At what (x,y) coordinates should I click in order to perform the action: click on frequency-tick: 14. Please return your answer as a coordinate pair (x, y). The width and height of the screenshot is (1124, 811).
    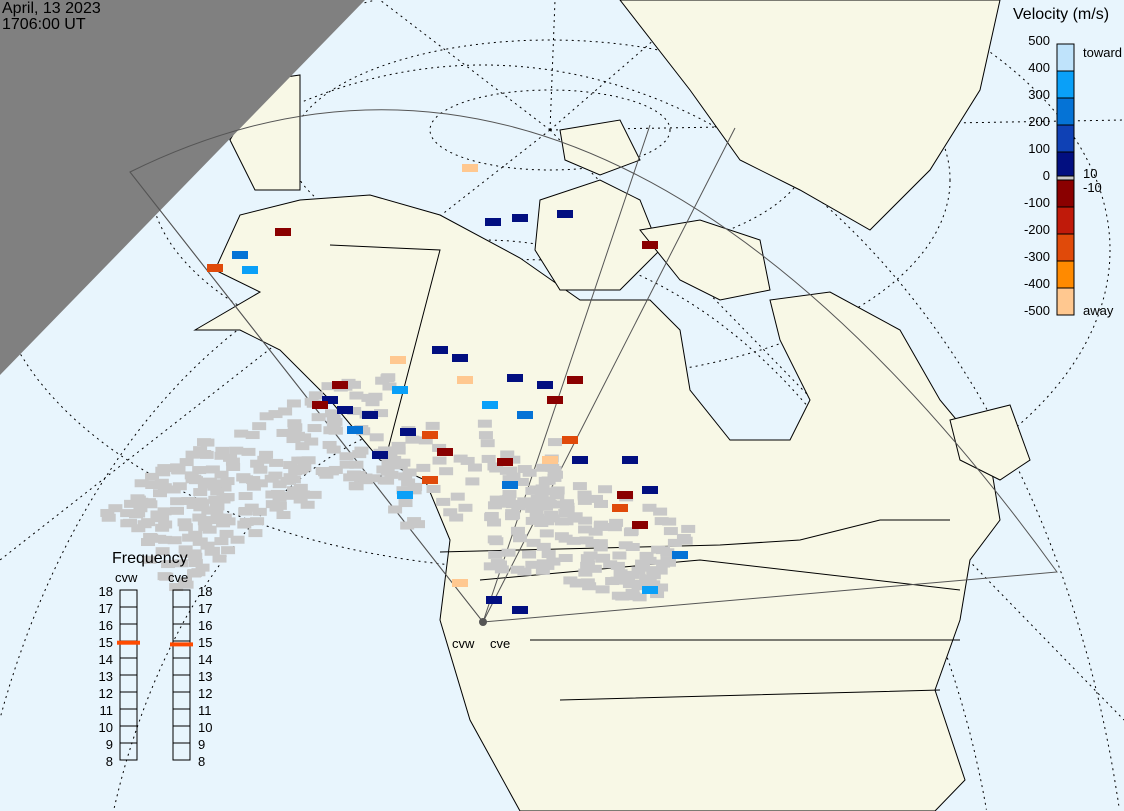
    Looking at the image, I should click on (205, 659).